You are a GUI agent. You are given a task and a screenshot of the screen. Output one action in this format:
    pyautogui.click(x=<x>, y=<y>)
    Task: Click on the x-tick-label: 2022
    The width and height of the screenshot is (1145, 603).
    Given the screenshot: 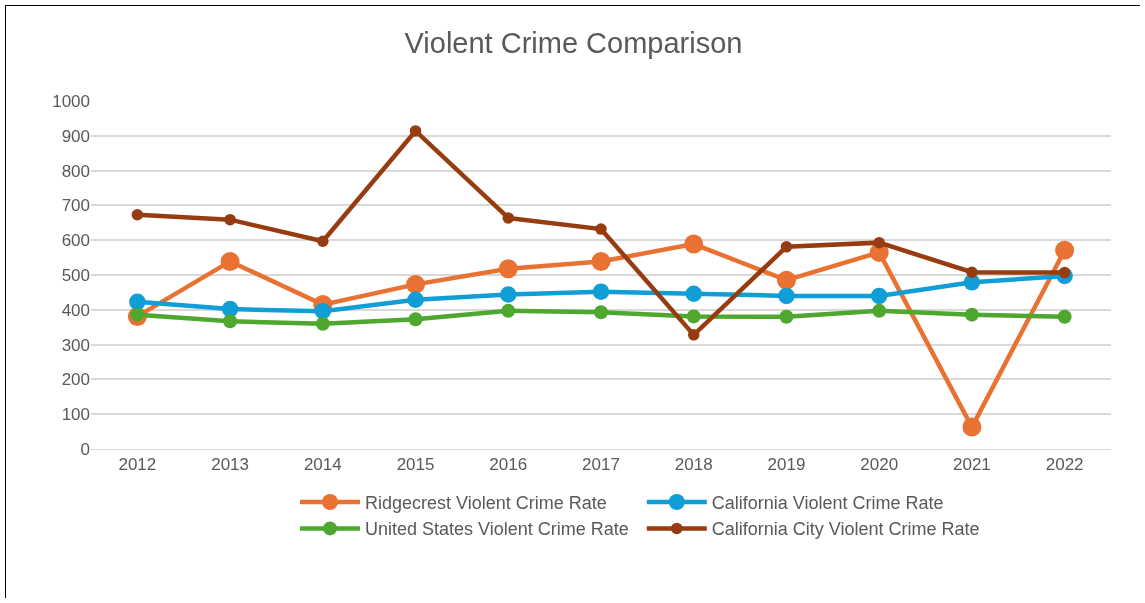 What is the action you would take?
    pyautogui.click(x=1064, y=465)
    